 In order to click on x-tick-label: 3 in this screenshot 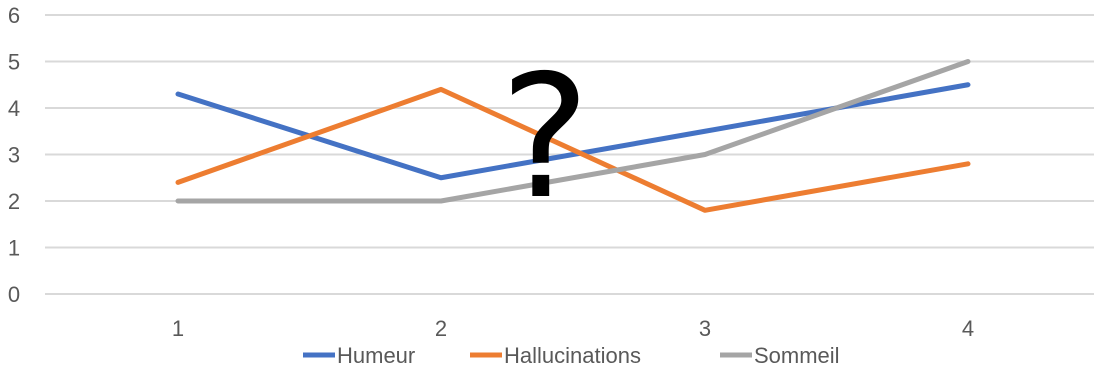, I will do `click(705, 328)`.